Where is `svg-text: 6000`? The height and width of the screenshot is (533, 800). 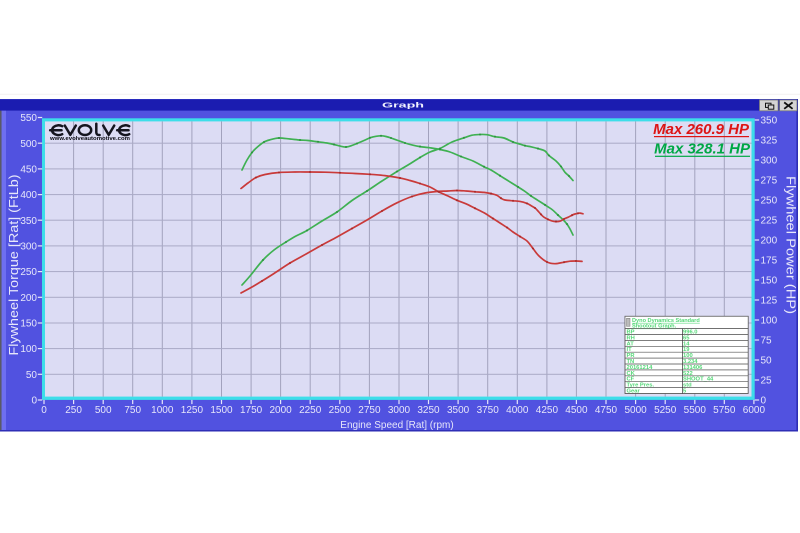 svg-text: 6000 is located at coordinates (754, 410).